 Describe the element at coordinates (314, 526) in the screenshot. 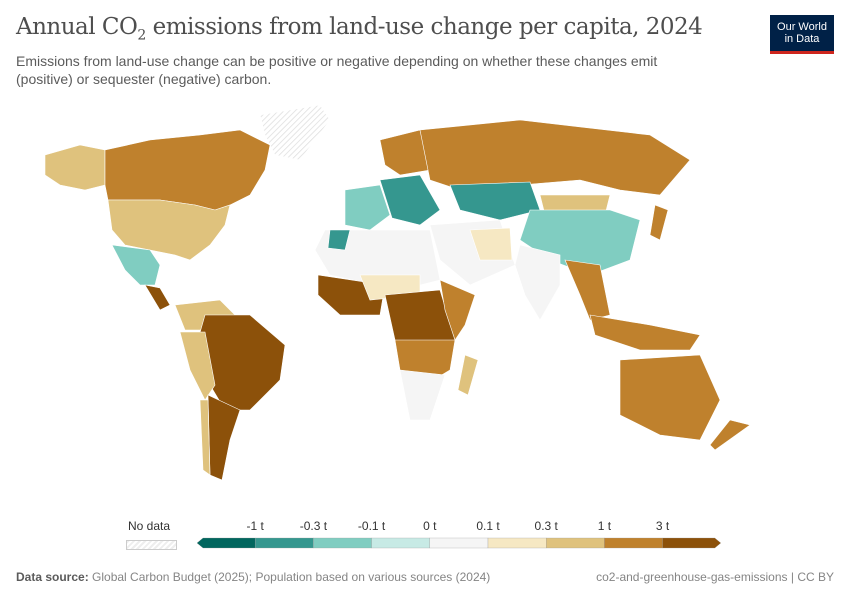

I see `legend-tick-label: -0.3 t` at that location.